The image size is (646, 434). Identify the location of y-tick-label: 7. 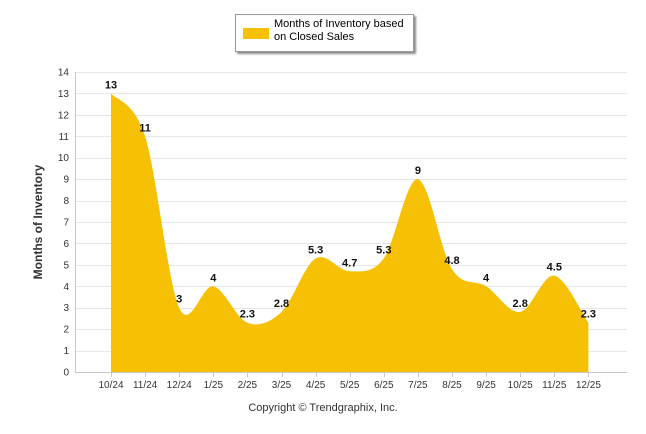
(66, 223).